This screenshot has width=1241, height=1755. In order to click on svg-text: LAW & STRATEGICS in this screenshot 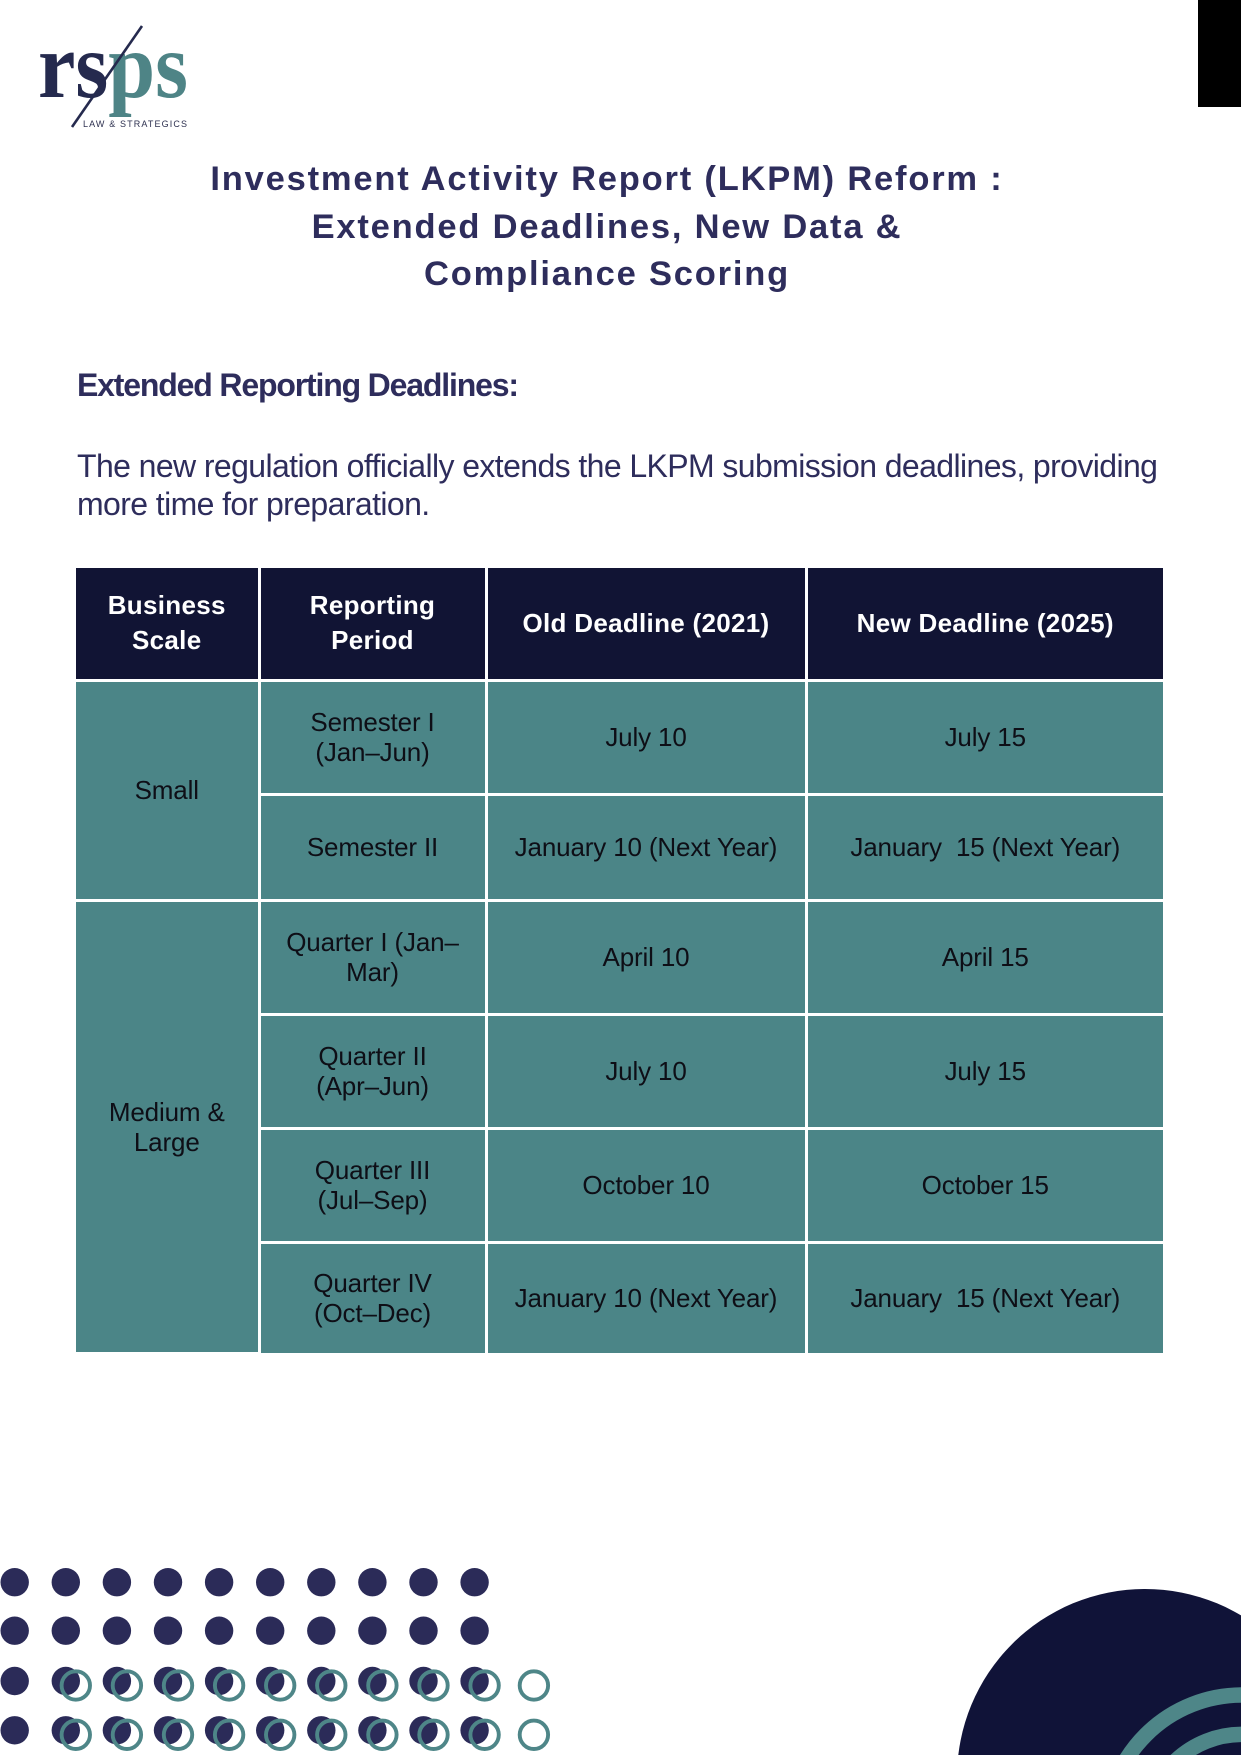, I will do `click(135, 124)`.